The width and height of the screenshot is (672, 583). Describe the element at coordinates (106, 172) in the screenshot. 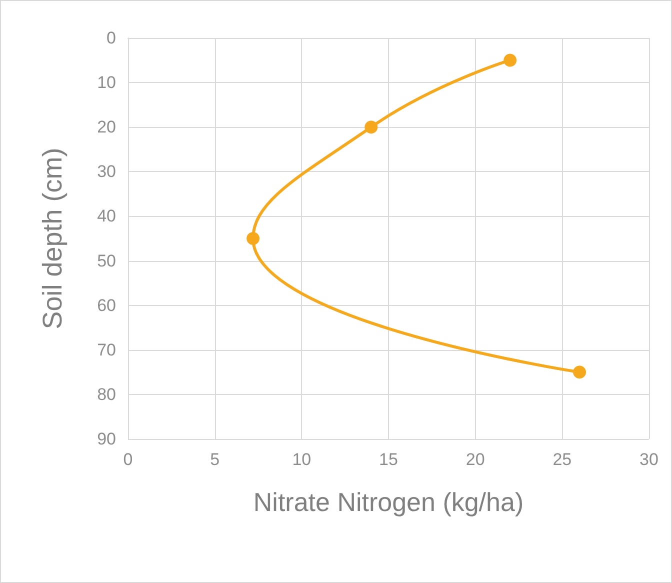

I see `y-tick-label: 30` at that location.